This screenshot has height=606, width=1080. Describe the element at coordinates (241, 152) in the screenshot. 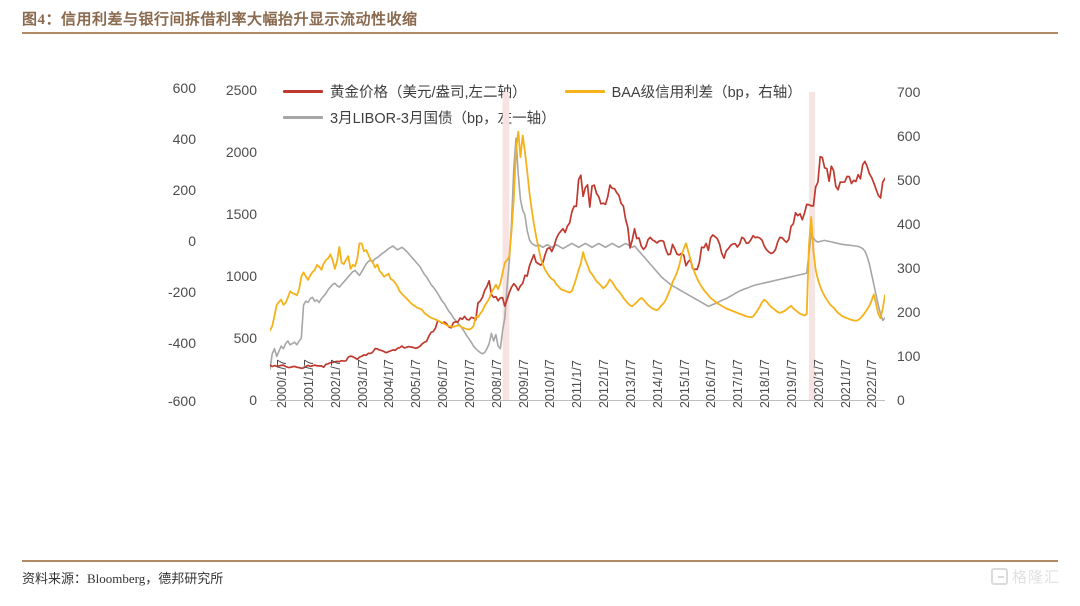

I see `axis-left-inner-tick-2000: 2000` at that location.